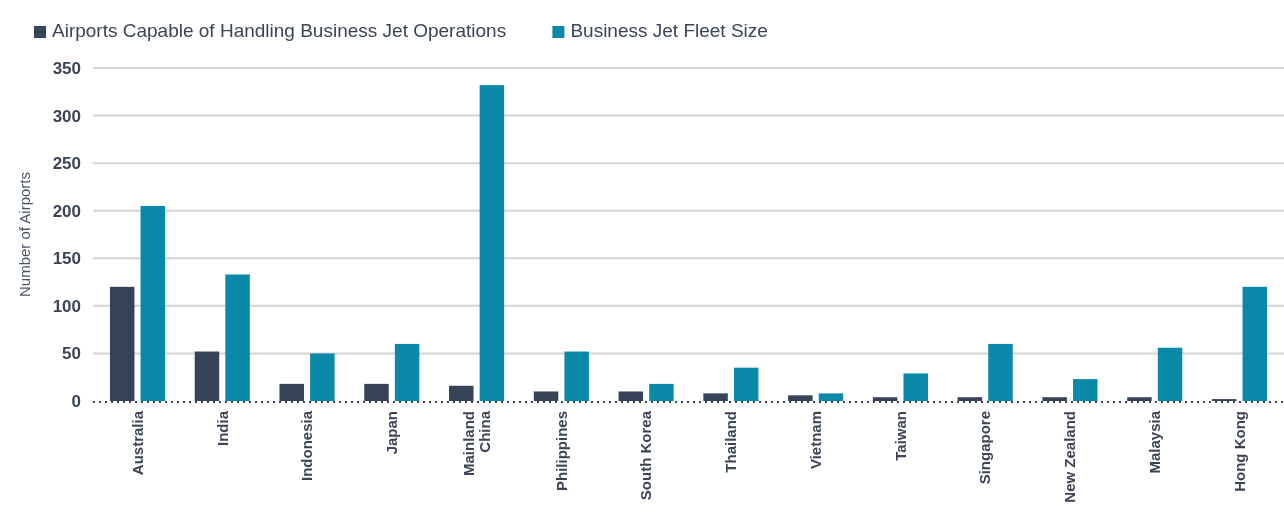  What do you see at coordinates (1154, 442) in the screenshot?
I see `x-tick-label: Malaysia` at bounding box center [1154, 442].